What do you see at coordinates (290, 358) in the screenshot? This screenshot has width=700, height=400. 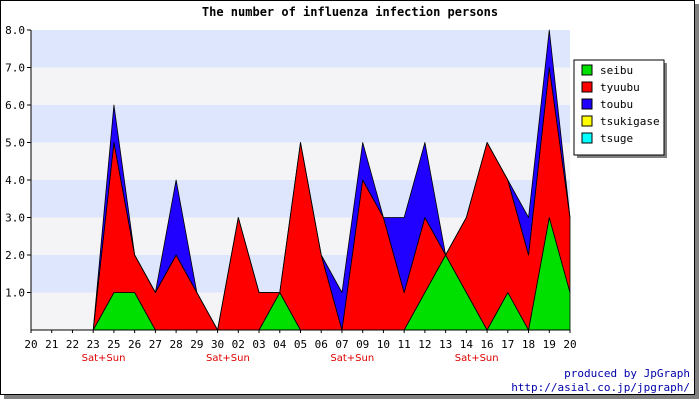 I see `weekend-labels: Sat+Sun Sat+Sun Sat+Sun Sat+Sun` at bounding box center [290, 358].